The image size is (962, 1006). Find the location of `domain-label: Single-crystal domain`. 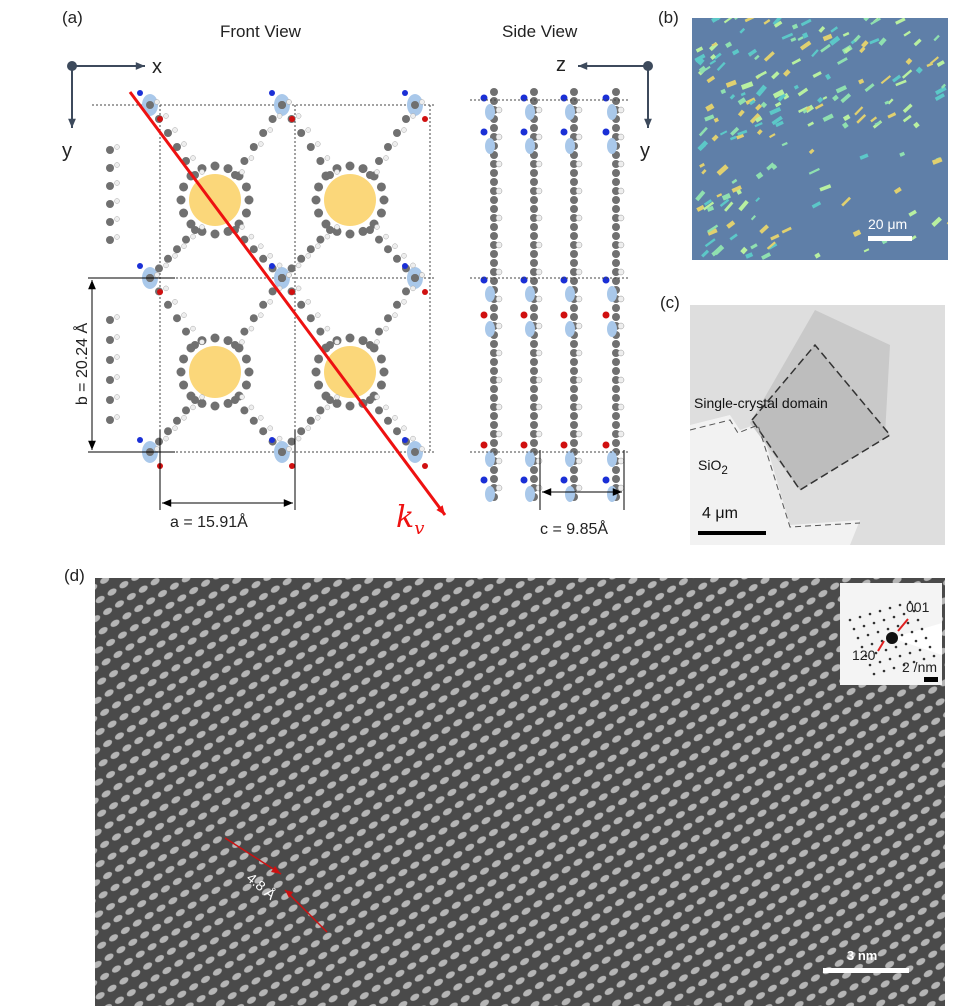

domain-label: Single-crystal domain is located at coordinates (761, 403).